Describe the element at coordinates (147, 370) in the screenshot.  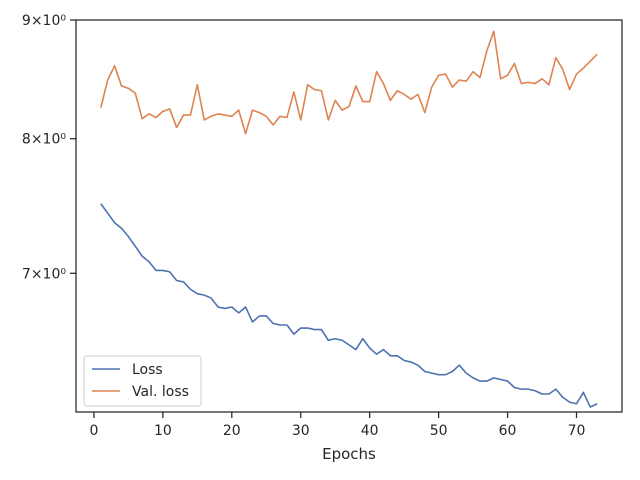
I see `legend-label: Loss` at that location.